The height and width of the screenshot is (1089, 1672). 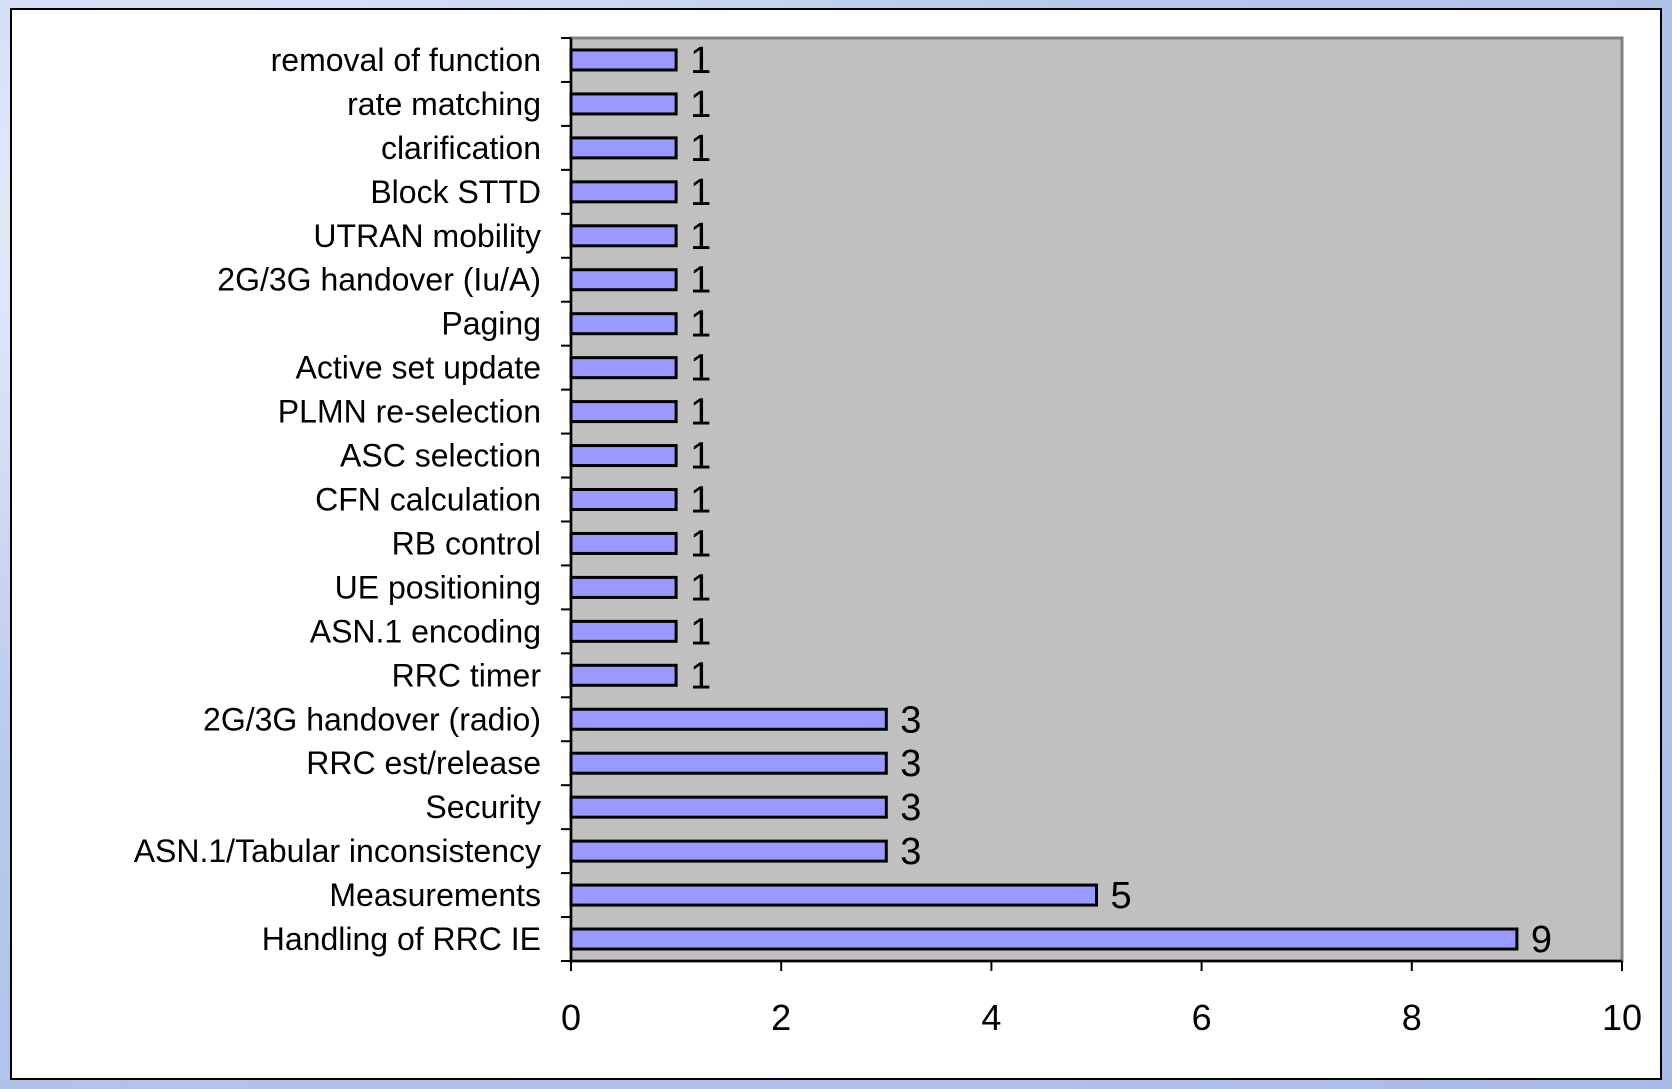 I want to click on category-label: Handling of RRC IE, so click(x=401, y=939).